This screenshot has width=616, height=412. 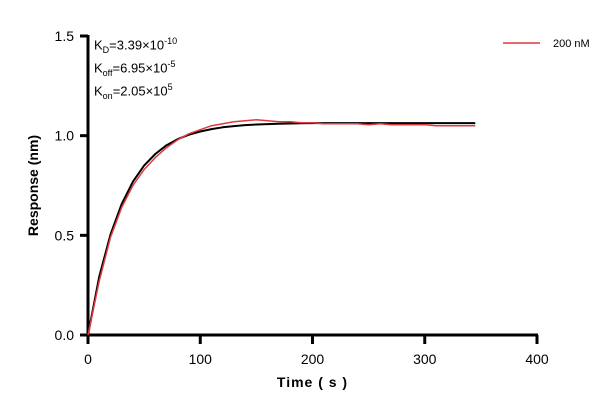 What do you see at coordinates (136, 45) in the screenshot?
I see `kd-annotation: KD=3.39×10-10` at bounding box center [136, 45].